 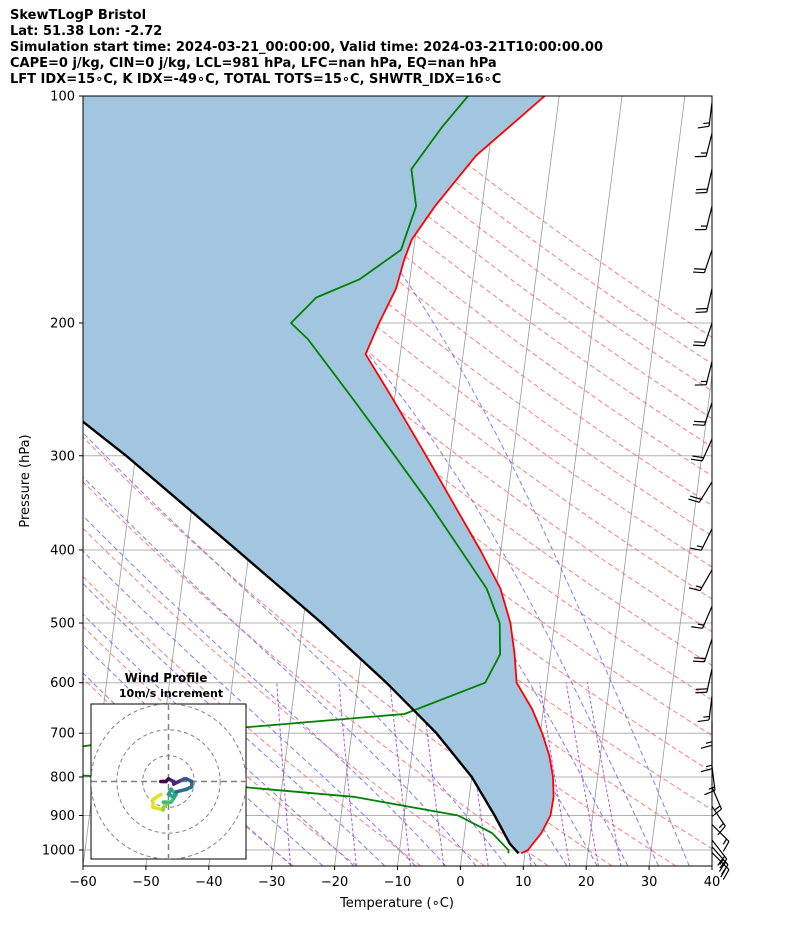 I want to click on y-tick-label: 800, so click(x=62, y=777).